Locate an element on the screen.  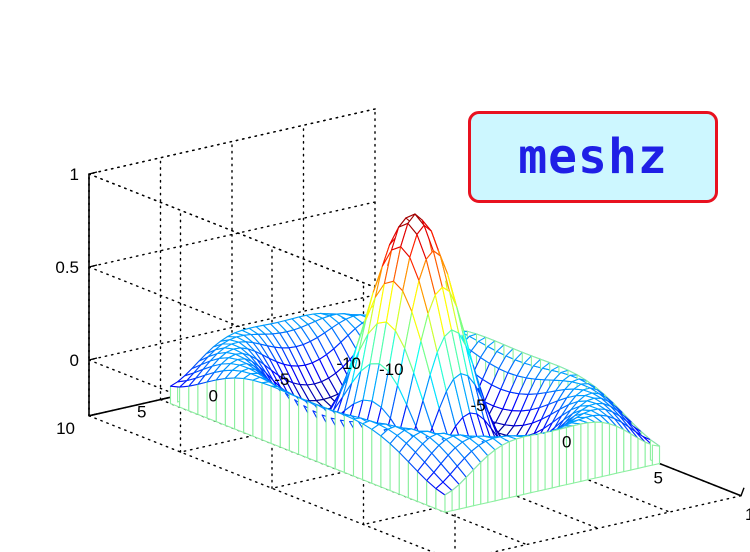
x-tick-label: -10 is located at coordinates (391, 369).